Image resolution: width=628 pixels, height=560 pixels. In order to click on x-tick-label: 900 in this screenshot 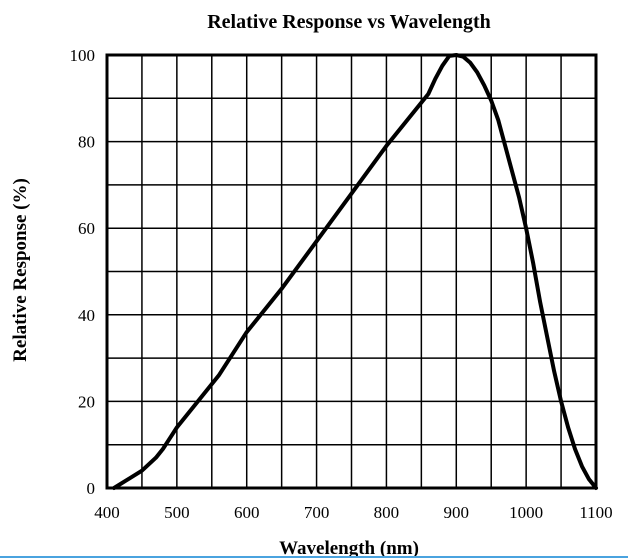, I will do `click(457, 512)`.